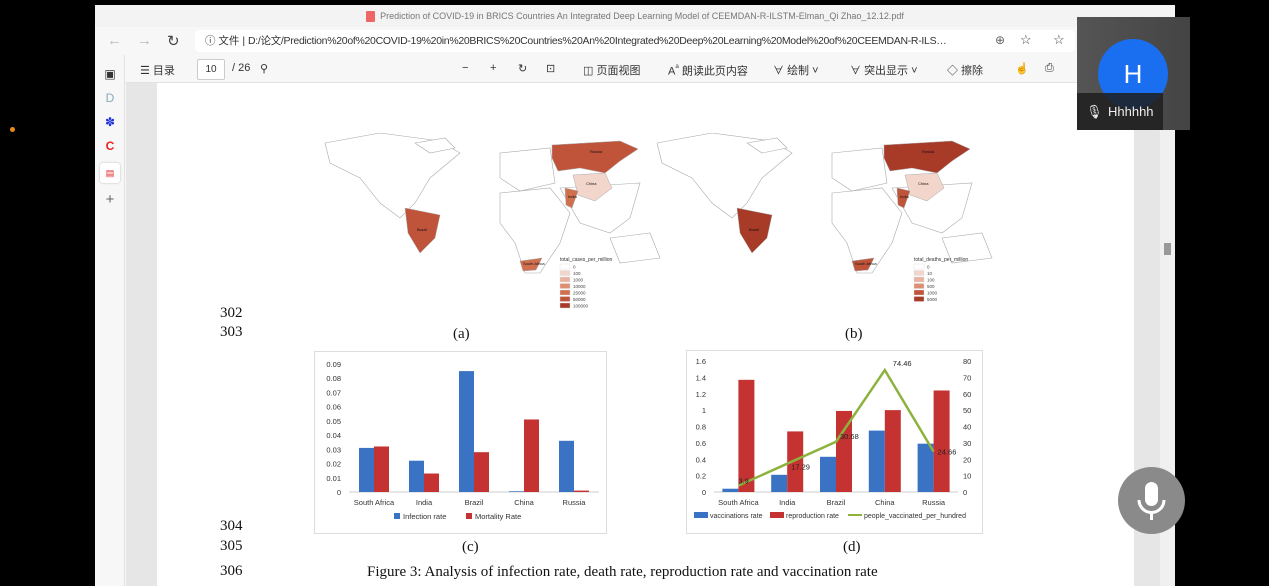 Image resolution: width=1269 pixels, height=586 pixels. I want to click on d-icon: D, so click(110, 98).